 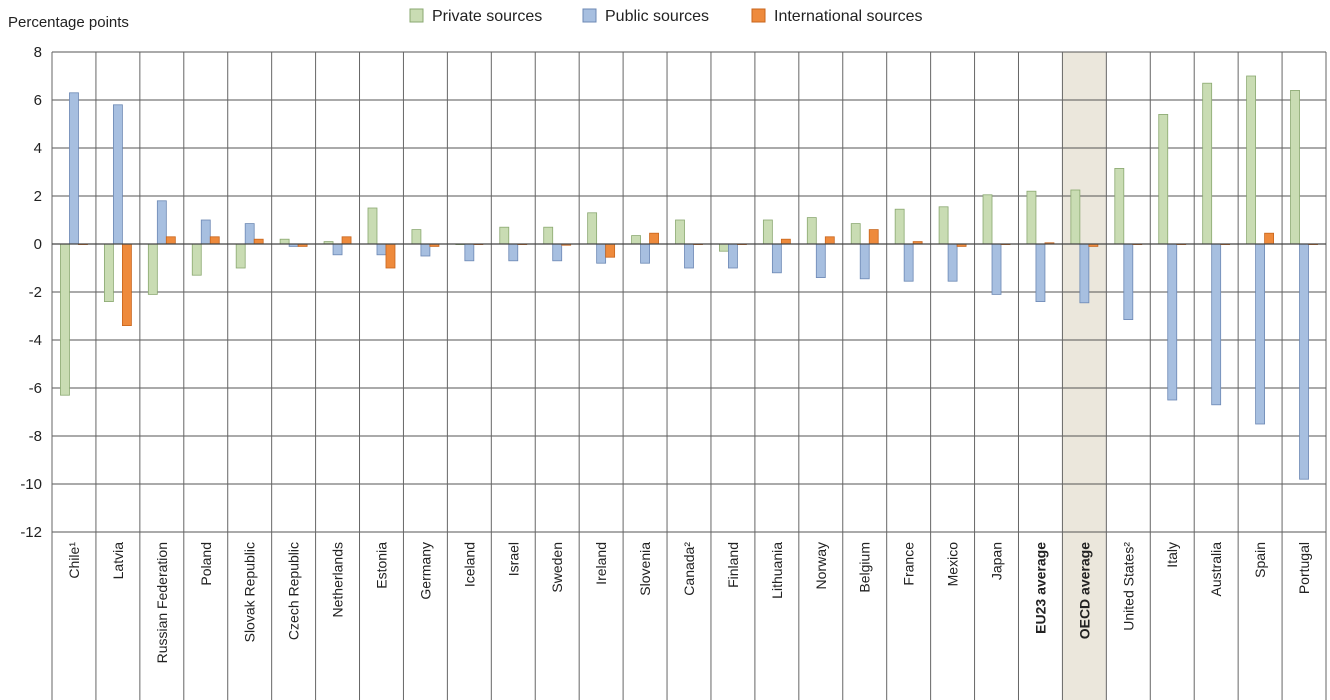 What do you see at coordinates (38, 244) in the screenshot?
I see `y-tick-label: 0` at bounding box center [38, 244].